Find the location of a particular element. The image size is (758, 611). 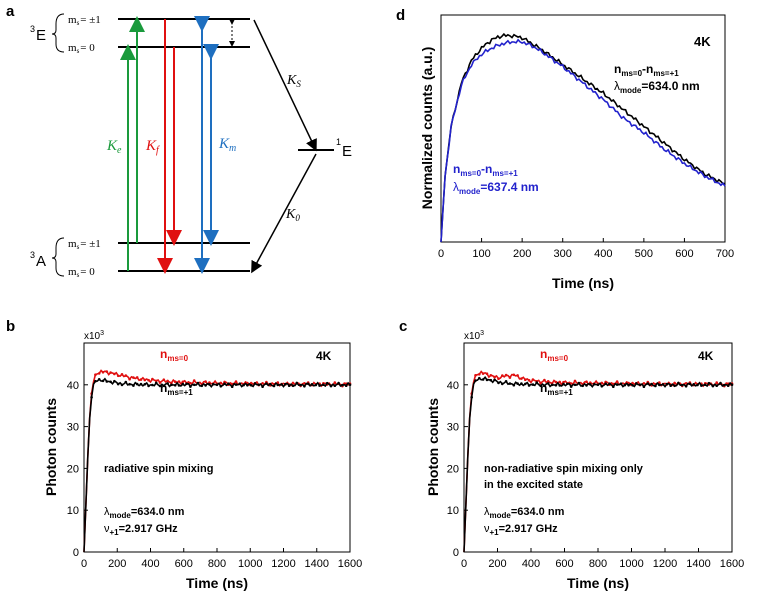

e-brace is located at coordinates (58, 33).